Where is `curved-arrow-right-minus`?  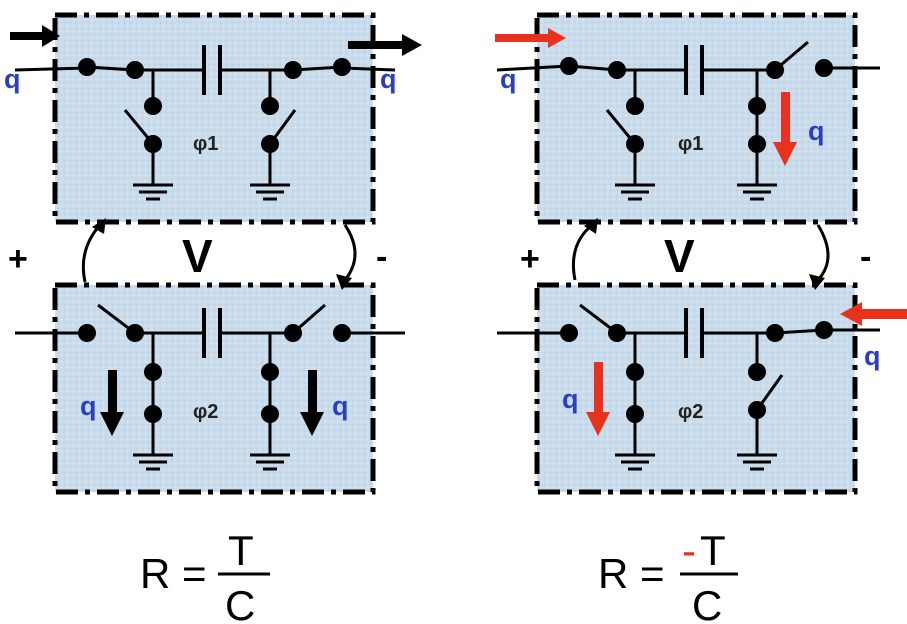 curved-arrow-right-minus is located at coordinates (819, 257).